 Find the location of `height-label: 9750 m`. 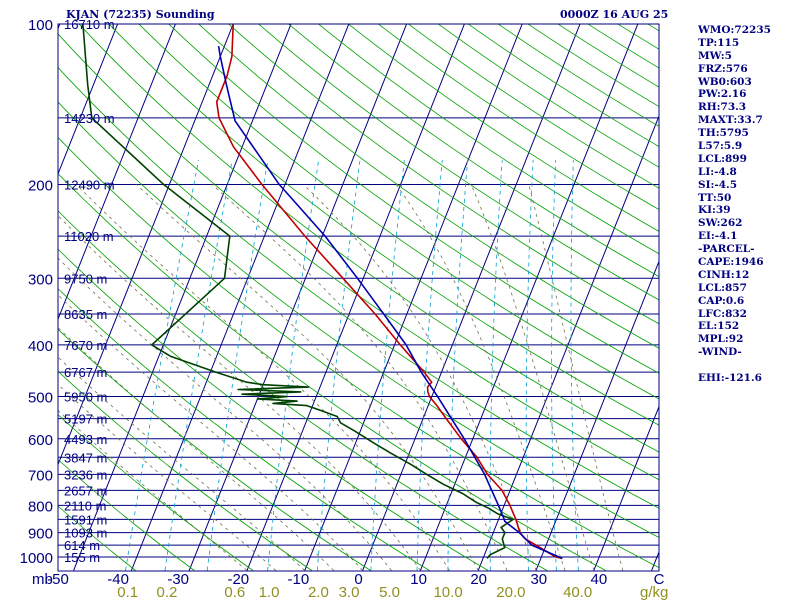

height-label: 9750 m is located at coordinates (85, 278).